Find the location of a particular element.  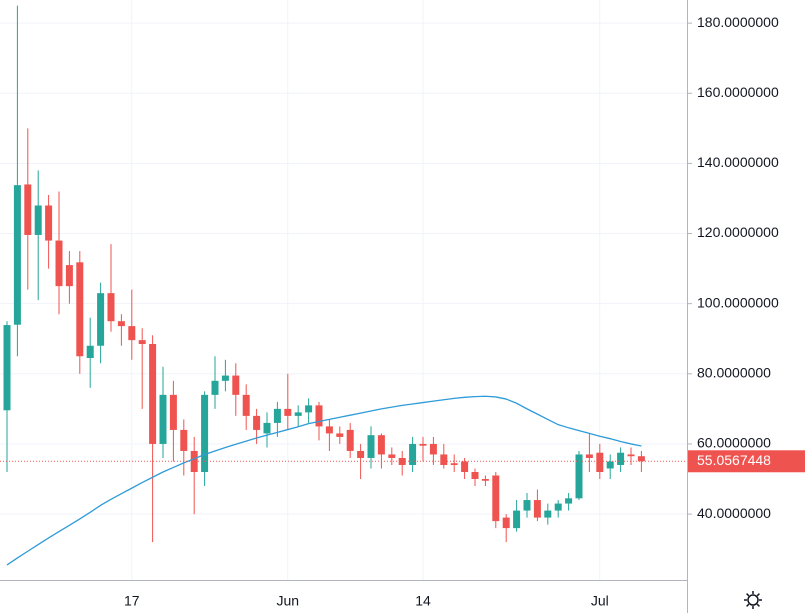

last-price-label: 55.0567448 is located at coordinates (734, 460).